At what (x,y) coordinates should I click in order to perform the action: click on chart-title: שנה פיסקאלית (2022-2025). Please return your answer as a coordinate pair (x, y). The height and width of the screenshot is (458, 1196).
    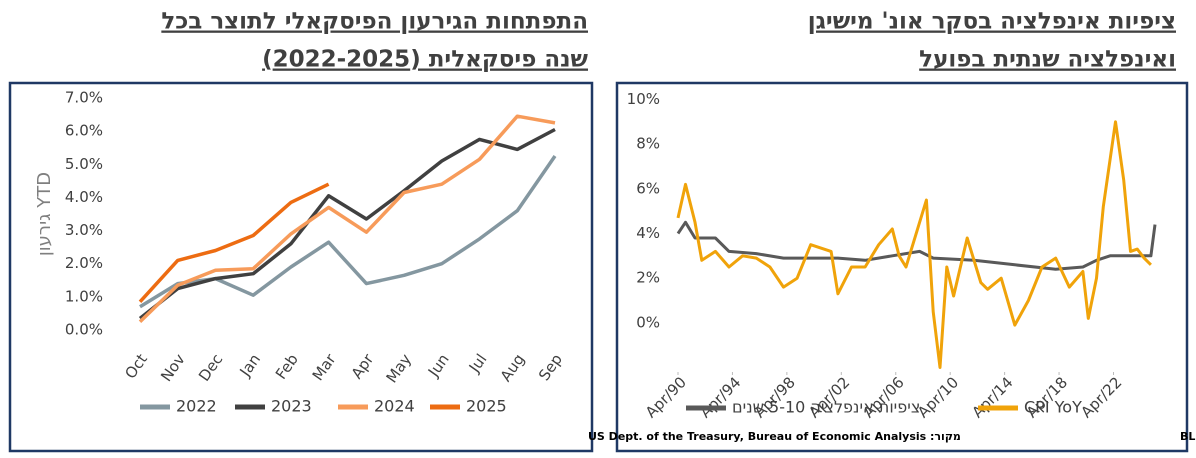
    Looking at the image, I should click on (425, 60).